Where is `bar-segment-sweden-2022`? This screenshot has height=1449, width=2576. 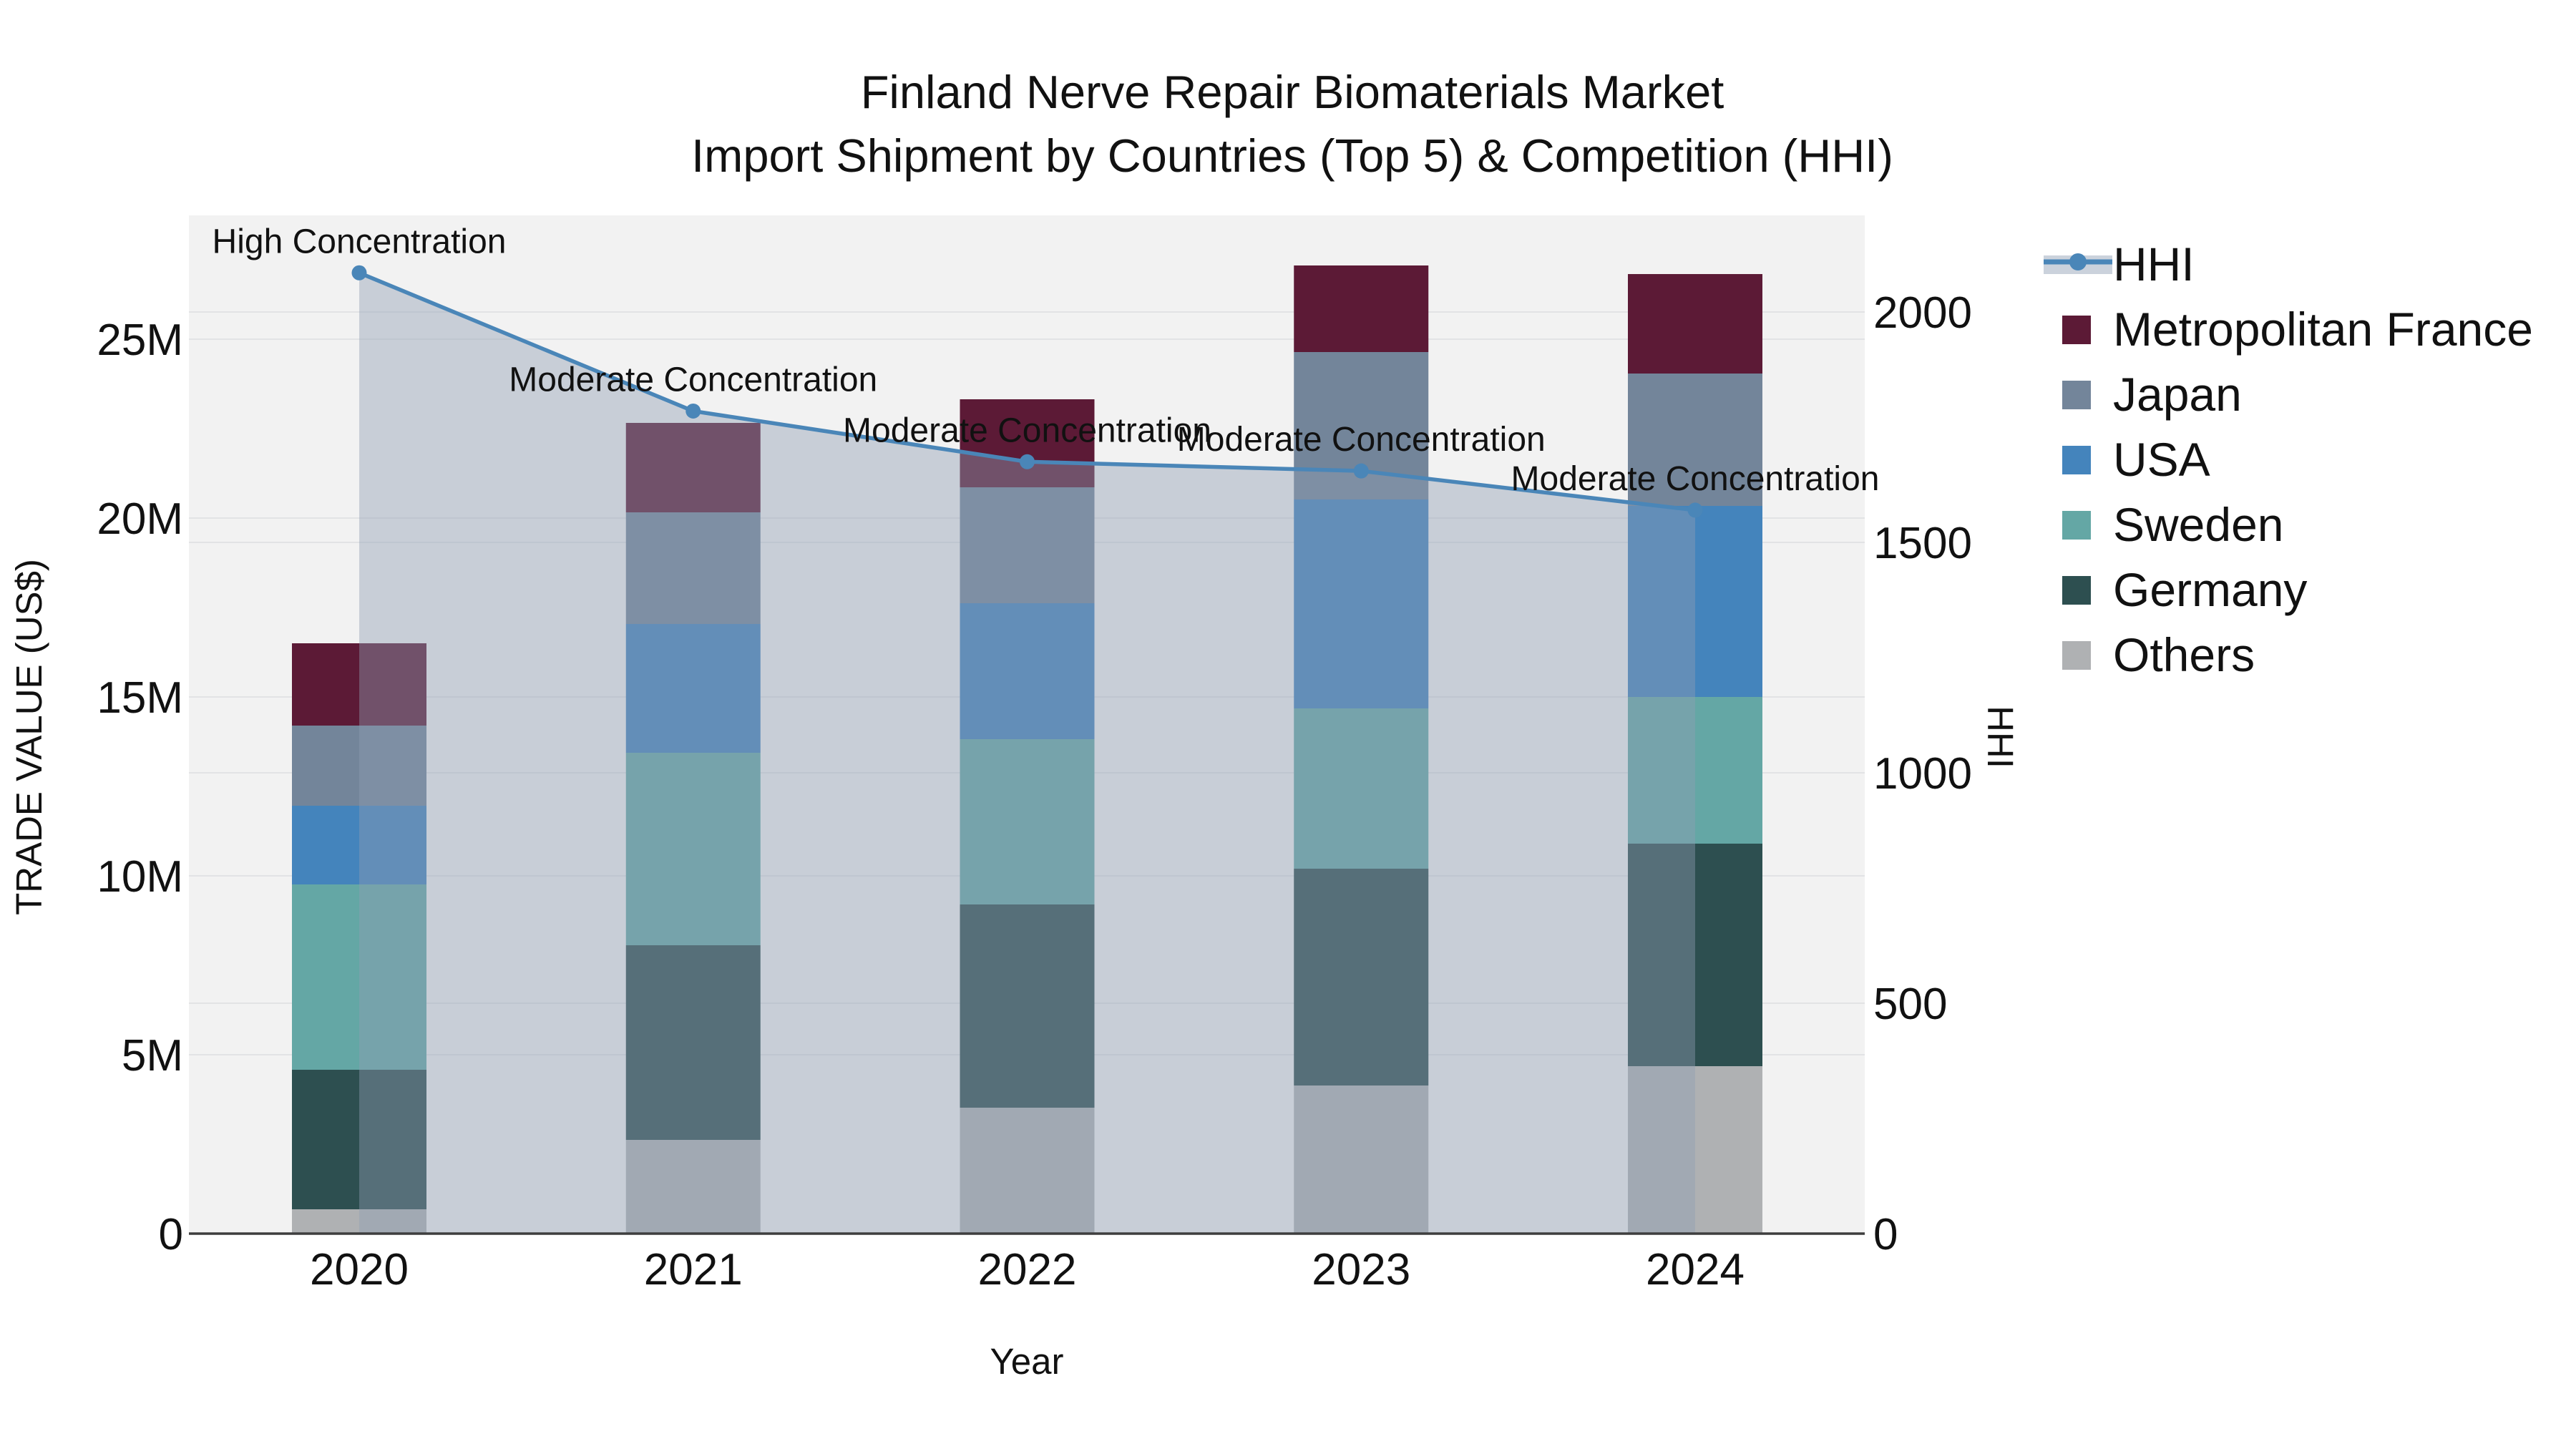
bar-segment-sweden-2022 is located at coordinates (1027, 822).